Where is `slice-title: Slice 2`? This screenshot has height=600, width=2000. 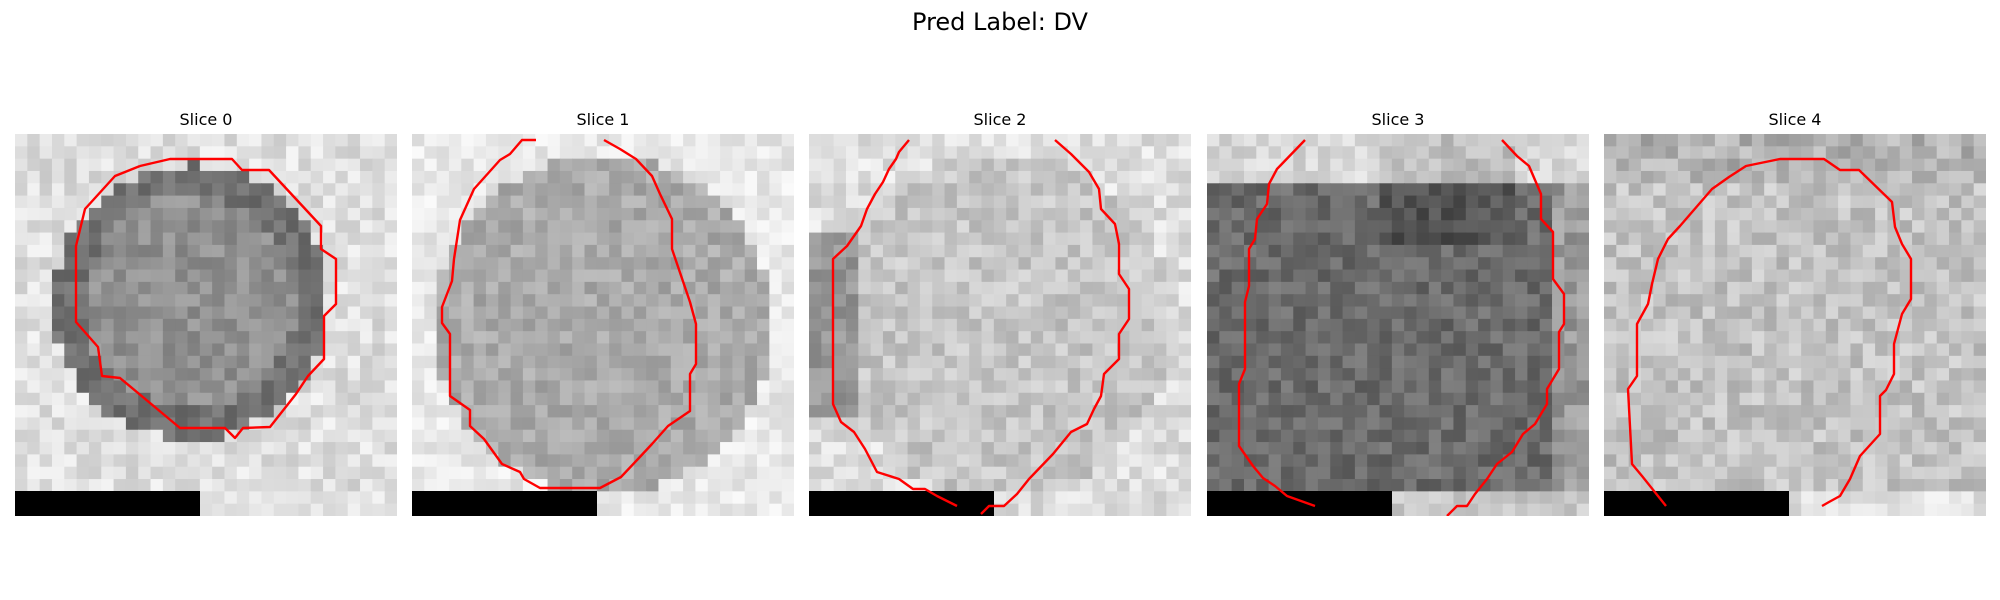 slice-title: Slice 2 is located at coordinates (1000, 119).